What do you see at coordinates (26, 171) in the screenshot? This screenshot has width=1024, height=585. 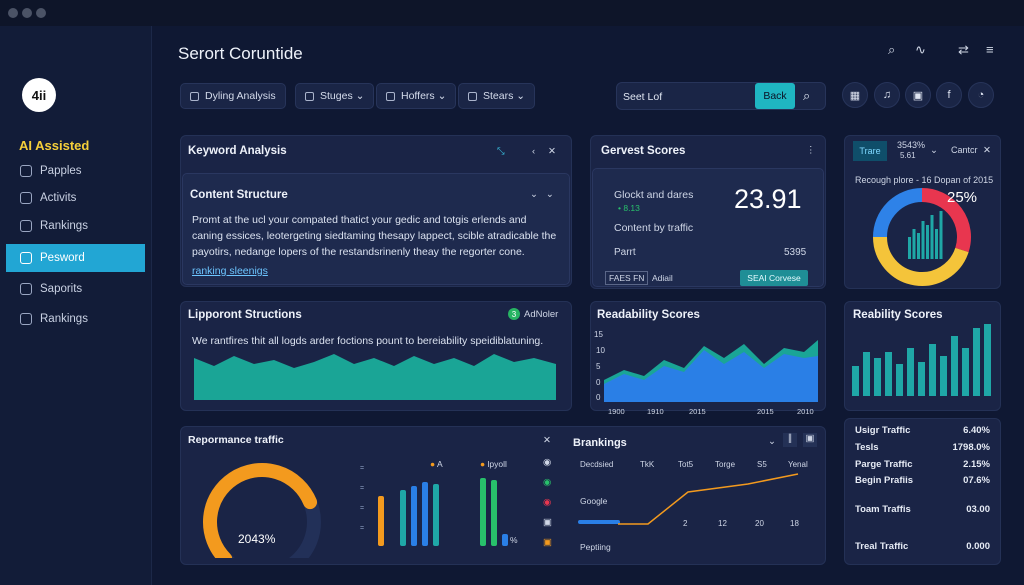 I see `pages-icon` at bounding box center [26, 171].